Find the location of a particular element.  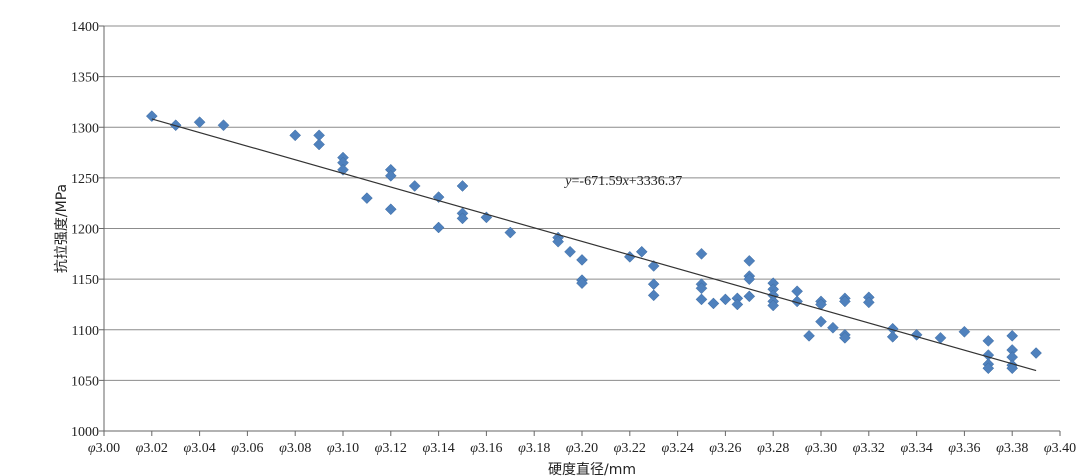

y-tick-label: 1250 is located at coordinates (85, 179).